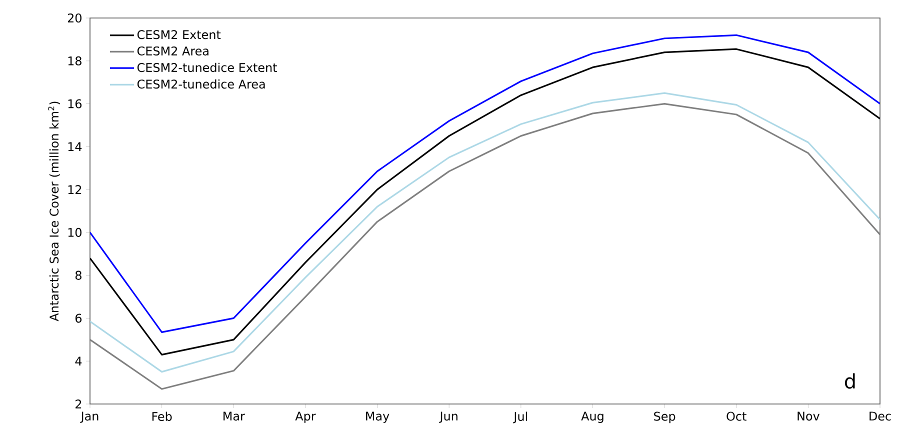 The height and width of the screenshot is (433, 914). What do you see at coordinates (75, 232) in the screenshot?
I see `y-tick-label: 10` at bounding box center [75, 232].